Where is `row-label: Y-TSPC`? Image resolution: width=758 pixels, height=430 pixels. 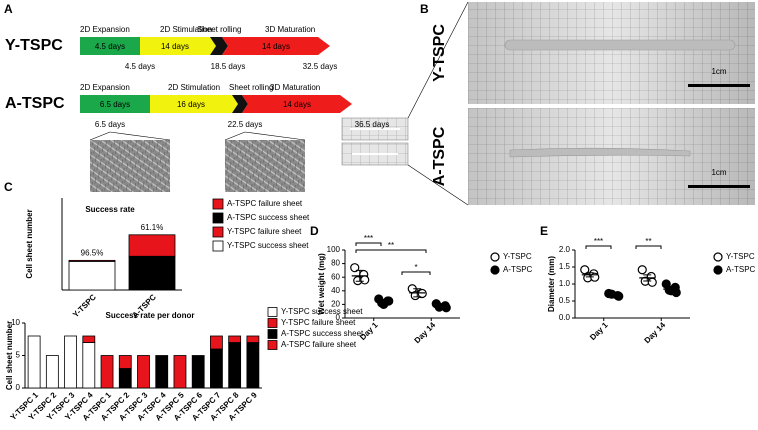 row-label: Y-TSPC is located at coordinates (34, 45).